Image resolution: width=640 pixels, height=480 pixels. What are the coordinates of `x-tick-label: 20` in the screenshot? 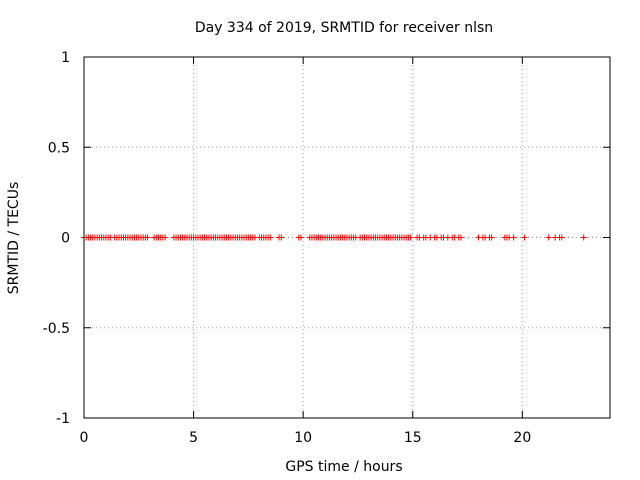 It's located at (522, 438).